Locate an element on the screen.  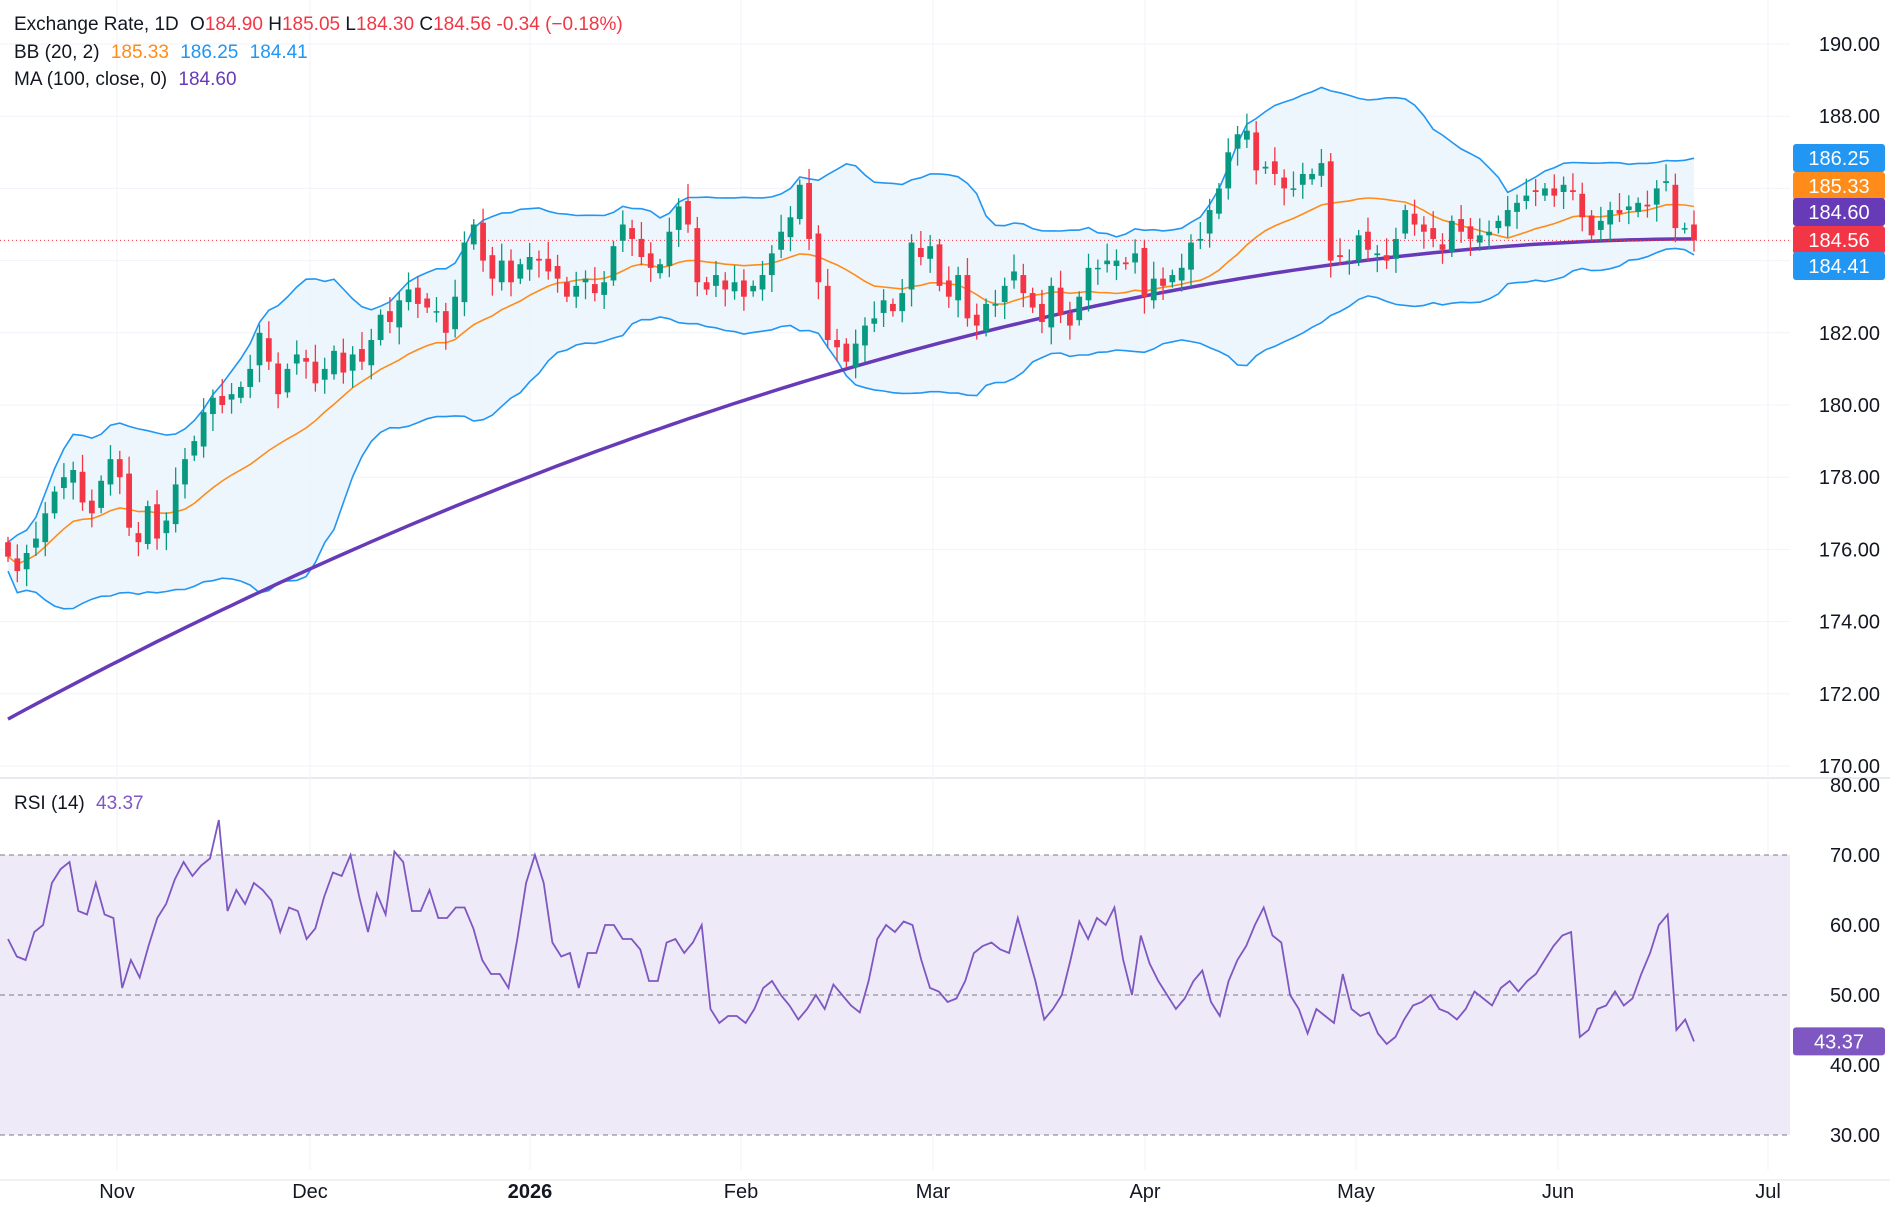
ma-legend-row: MA (100, close, 0) 184.60 is located at coordinates (128, 80).